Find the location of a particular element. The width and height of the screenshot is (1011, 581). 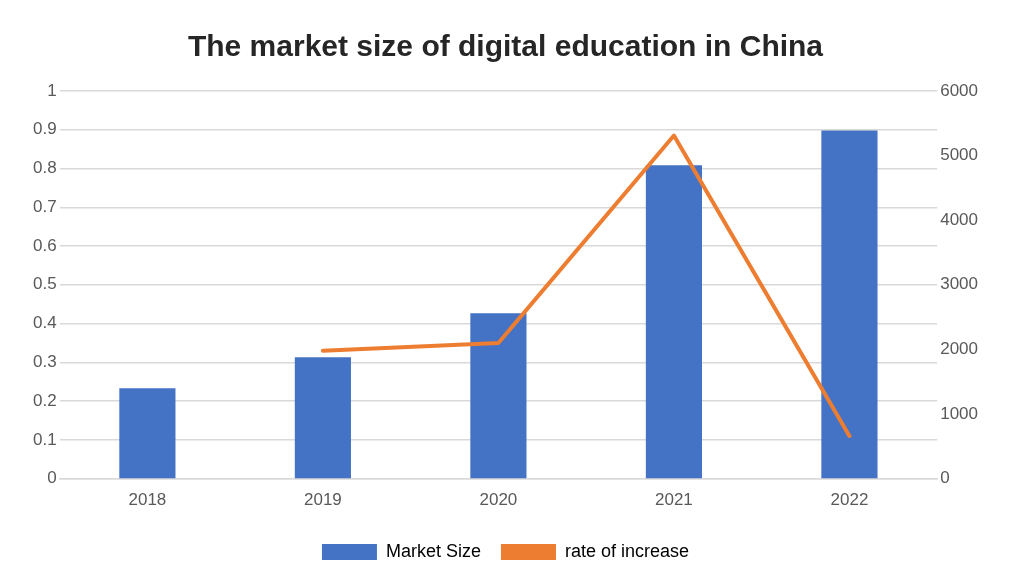

y-tick-label: 0.8 is located at coordinates (44, 168).